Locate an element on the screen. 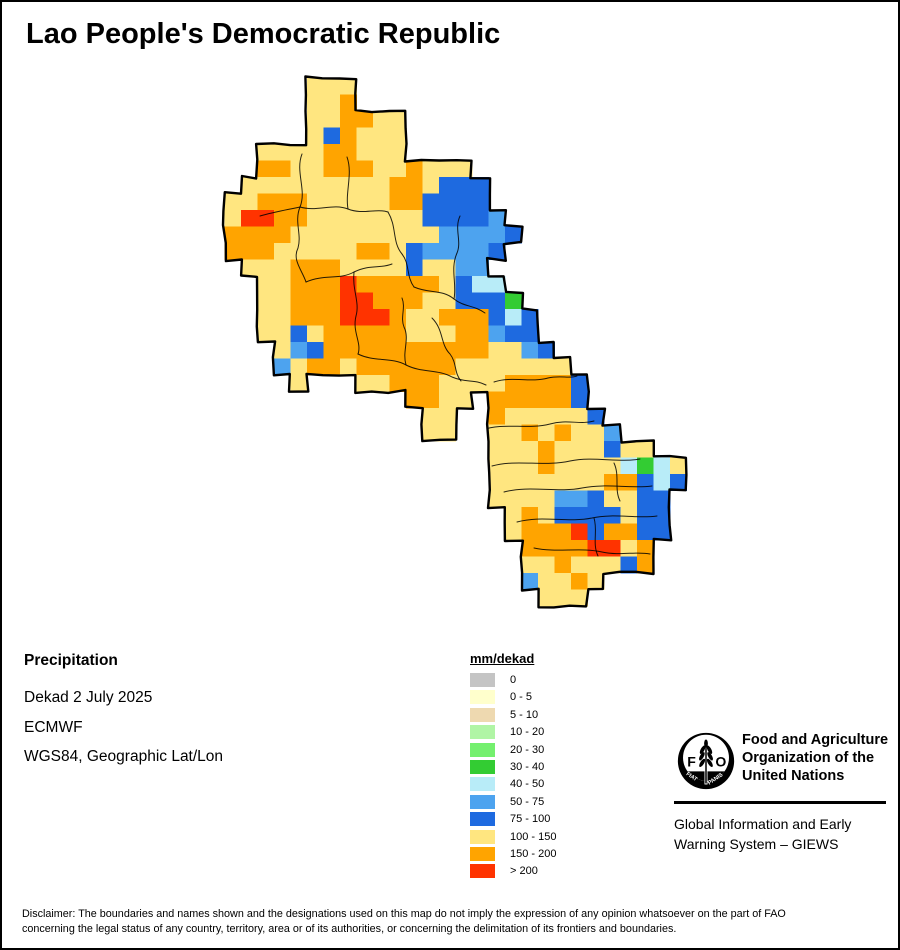 This screenshot has width=900, height=950. svg-text: F is located at coordinates (691, 762).